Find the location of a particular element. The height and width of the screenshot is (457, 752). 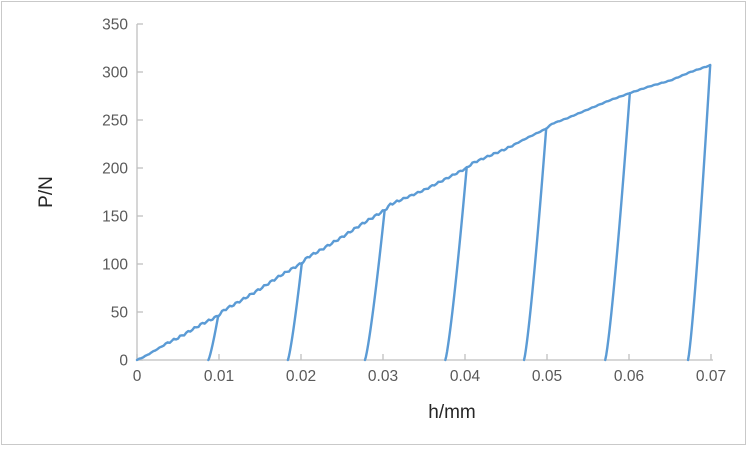

x-tick-label-0.06: 0.06 is located at coordinates (629, 376).